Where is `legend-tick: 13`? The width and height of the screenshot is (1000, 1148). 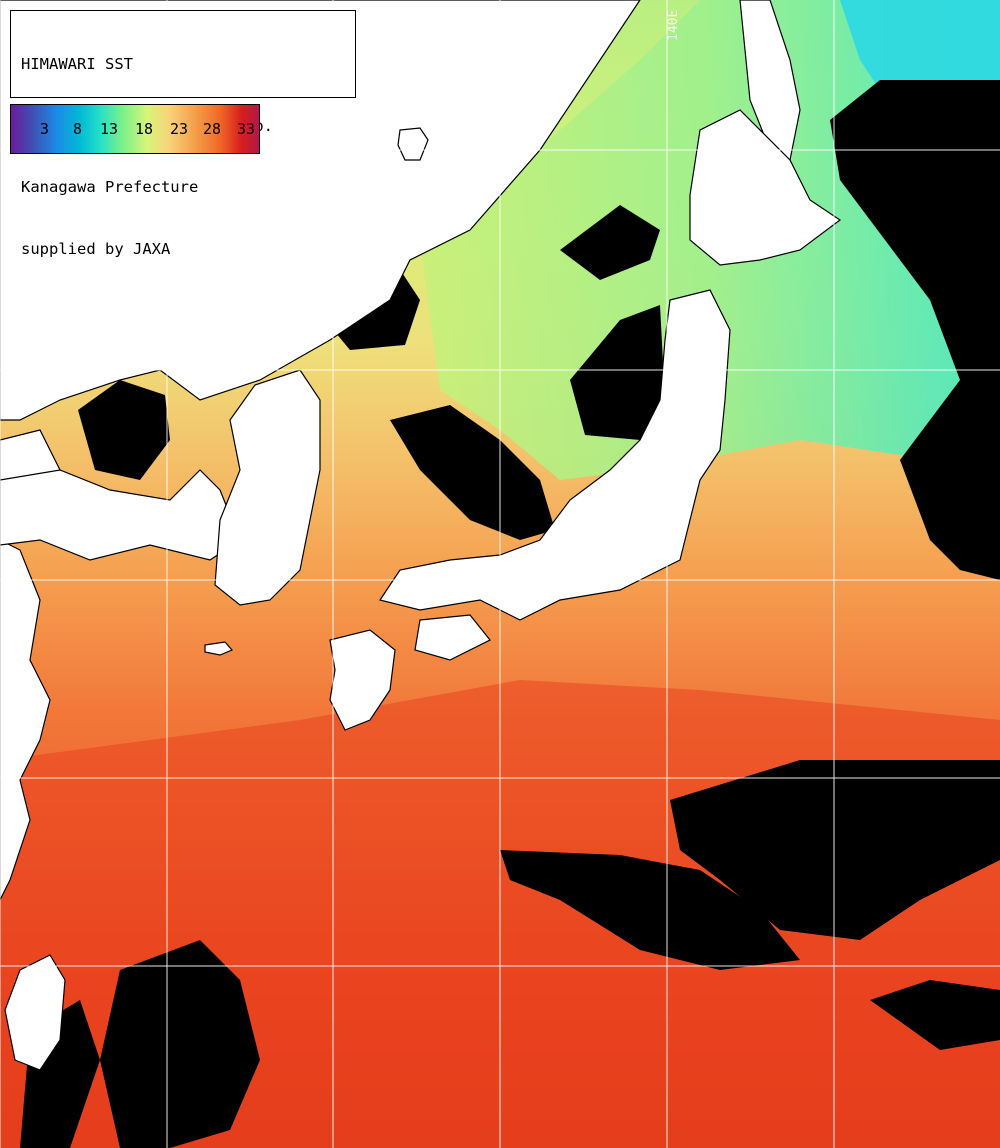 legend-tick: 13 is located at coordinates (109, 129).